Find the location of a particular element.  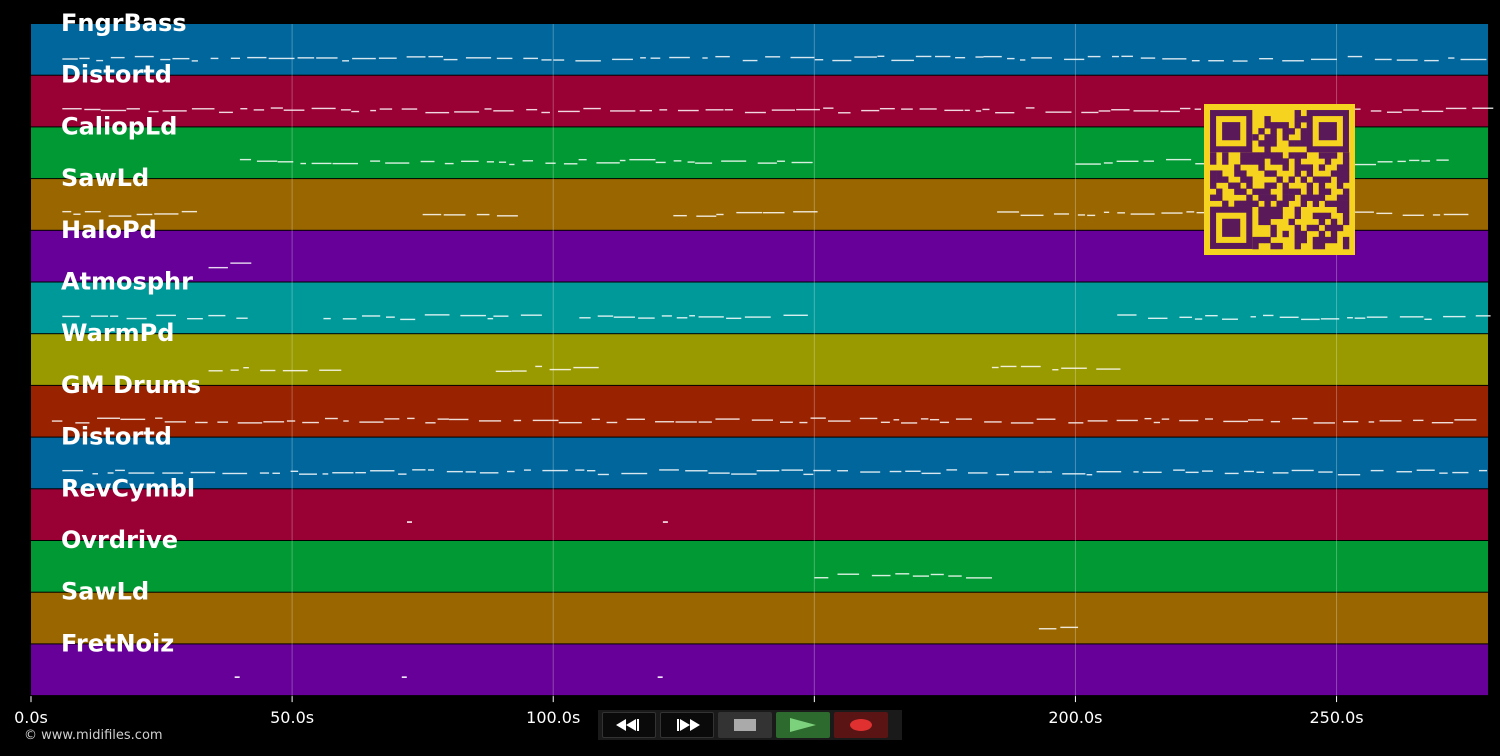

track-label: RevCymbl is located at coordinates (128, 488).